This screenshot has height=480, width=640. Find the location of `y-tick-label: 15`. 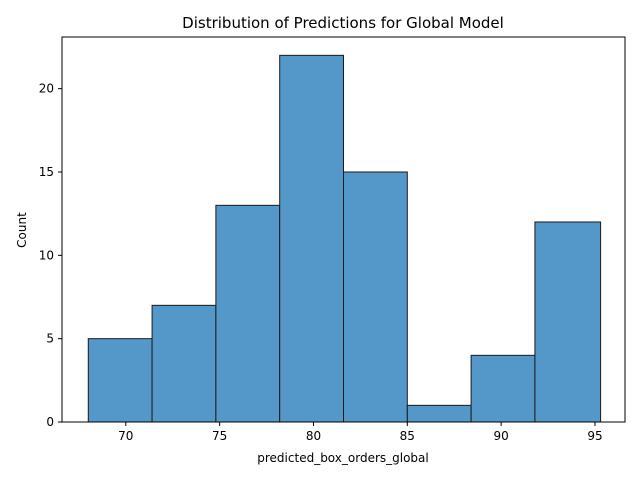

y-tick-label: 15 is located at coordinates (46, 172).